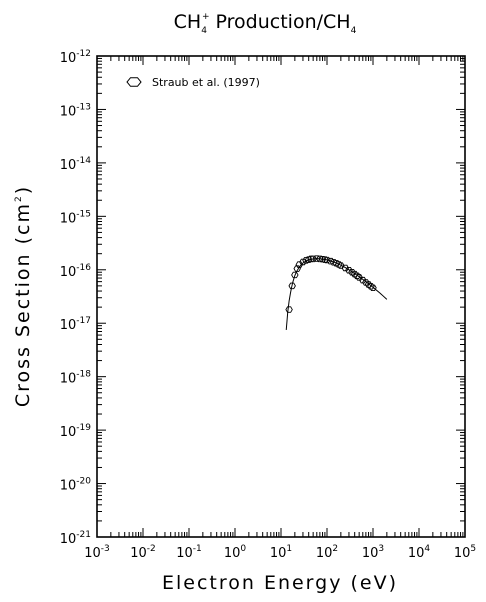 The height and width of the screenshot is (602, 486). Describe the element at coordinates (76, 485) in the screenshot. I see `y-tick-label: 10-20` at that location.